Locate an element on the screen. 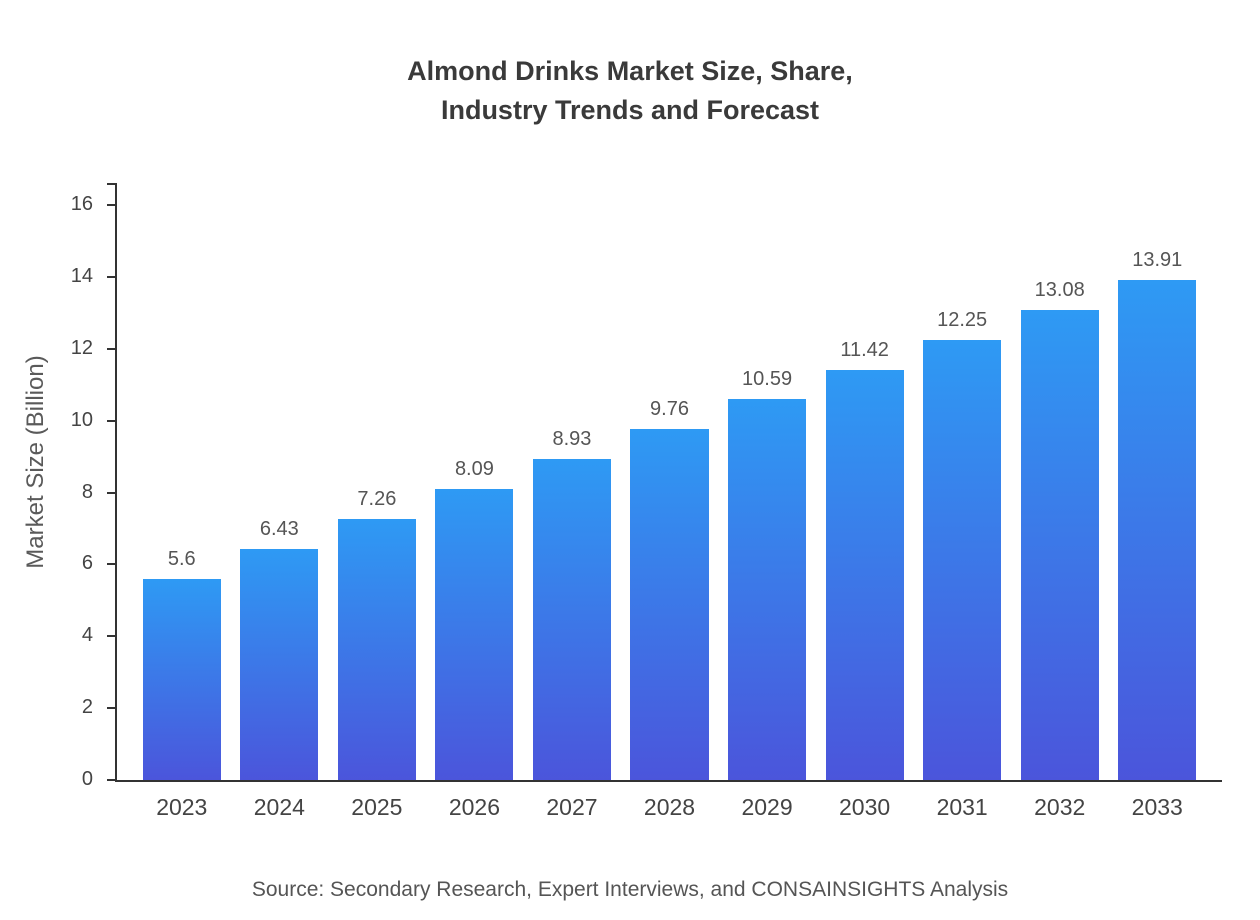 The height and width of the screenshot is (920, 1260). x-tick-label: 2023 is located at coordinates (182, 807).